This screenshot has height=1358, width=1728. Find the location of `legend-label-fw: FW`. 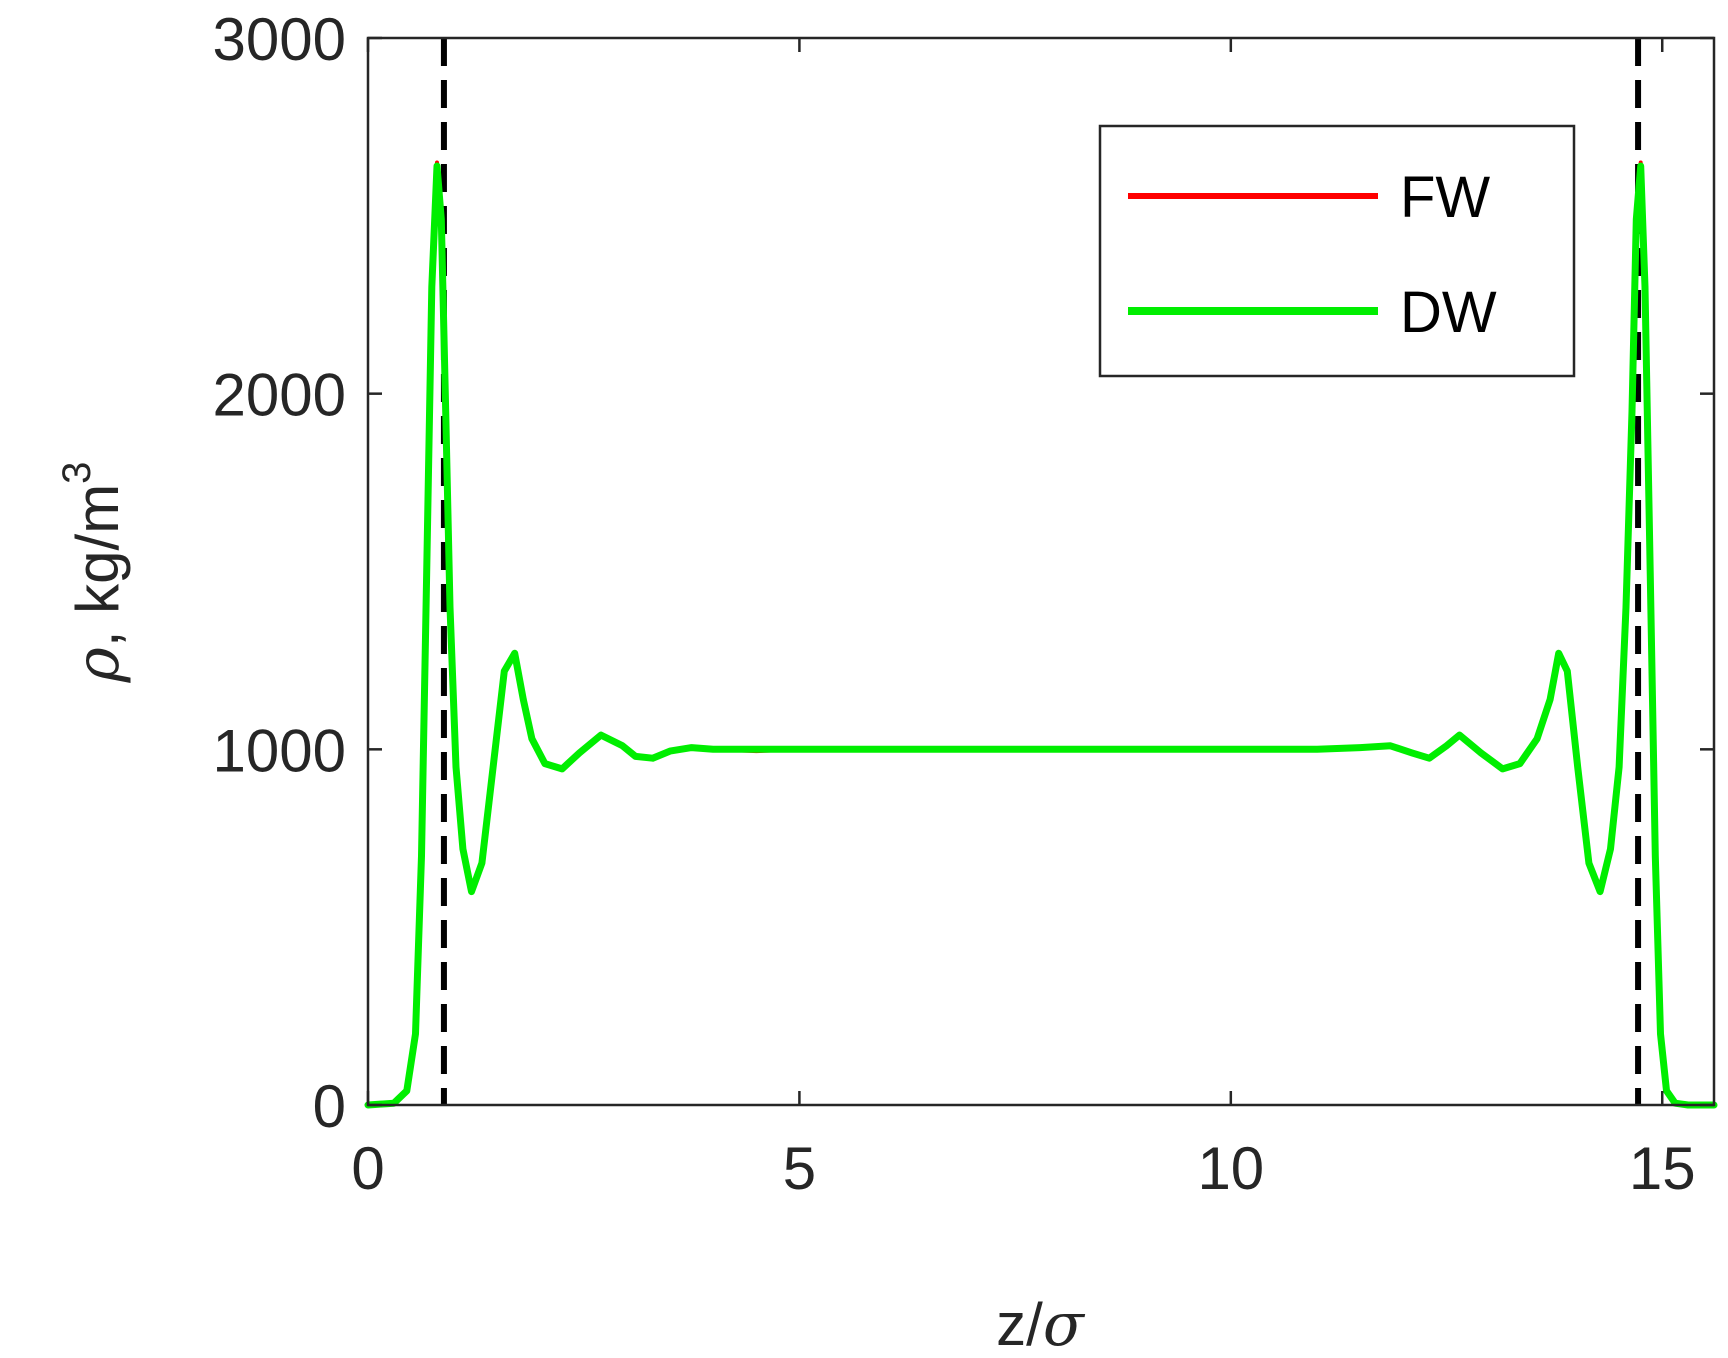

legend-label-fw: FW is located at coordinates (1445, 197).